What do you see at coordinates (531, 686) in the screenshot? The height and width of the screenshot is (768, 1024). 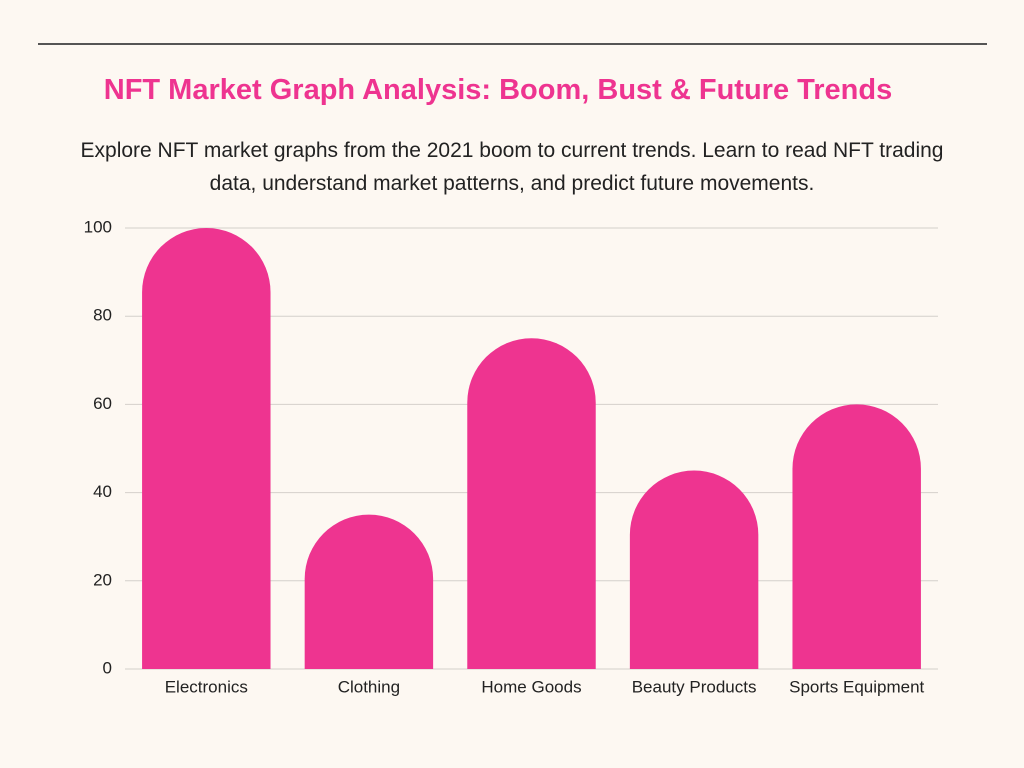 I see `x-tick-label: Home Goods` at bounding box center [531, 686].